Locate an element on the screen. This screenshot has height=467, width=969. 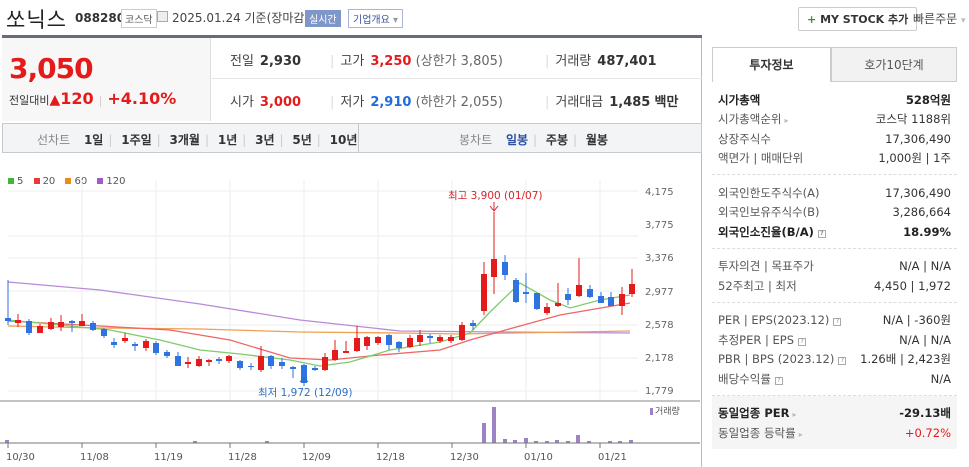
realtime-button: 실시간 is located at coordinates (323, 18).